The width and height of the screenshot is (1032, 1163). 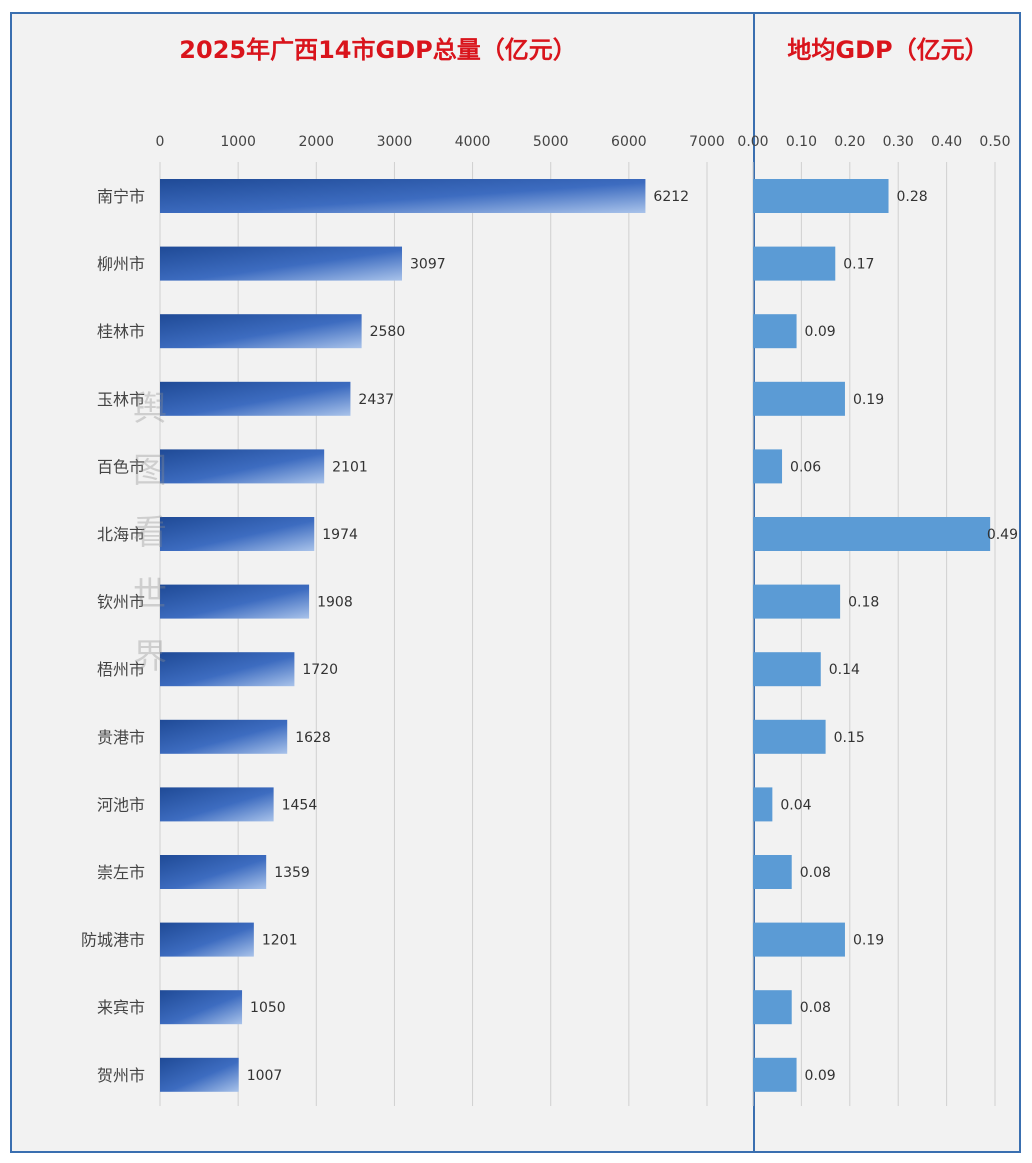 I want to click on density-value-label: 0.06, so click(x=805, y=467).